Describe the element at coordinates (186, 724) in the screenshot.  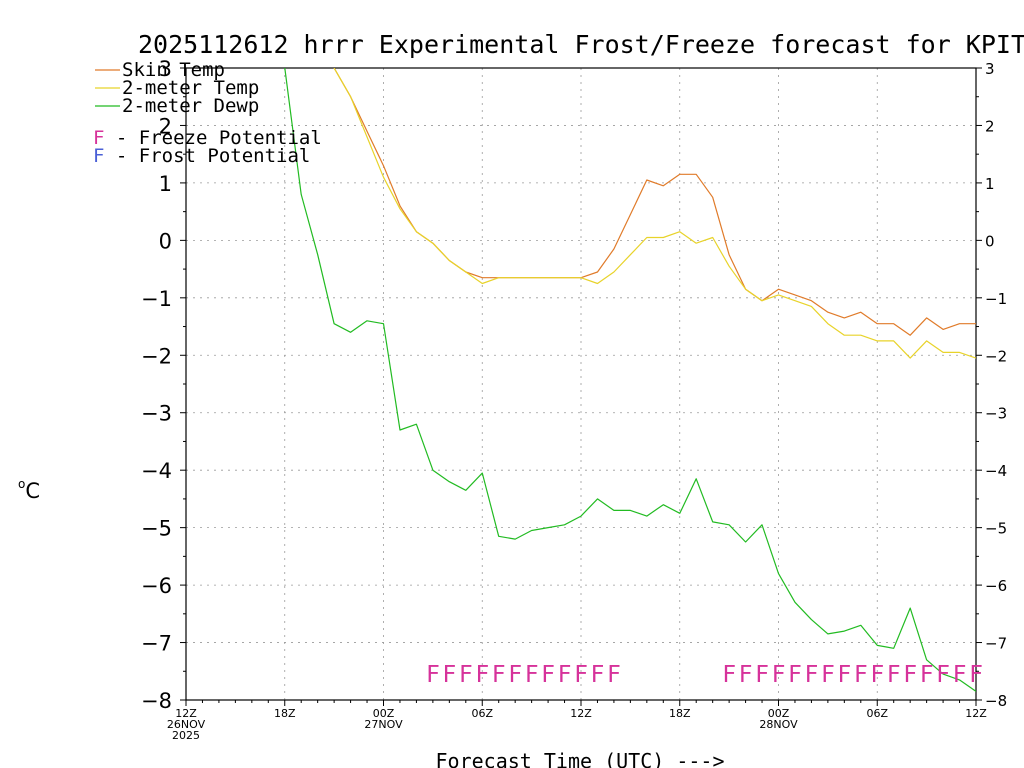
I see `x-tick-label: 26NOV` at that location.